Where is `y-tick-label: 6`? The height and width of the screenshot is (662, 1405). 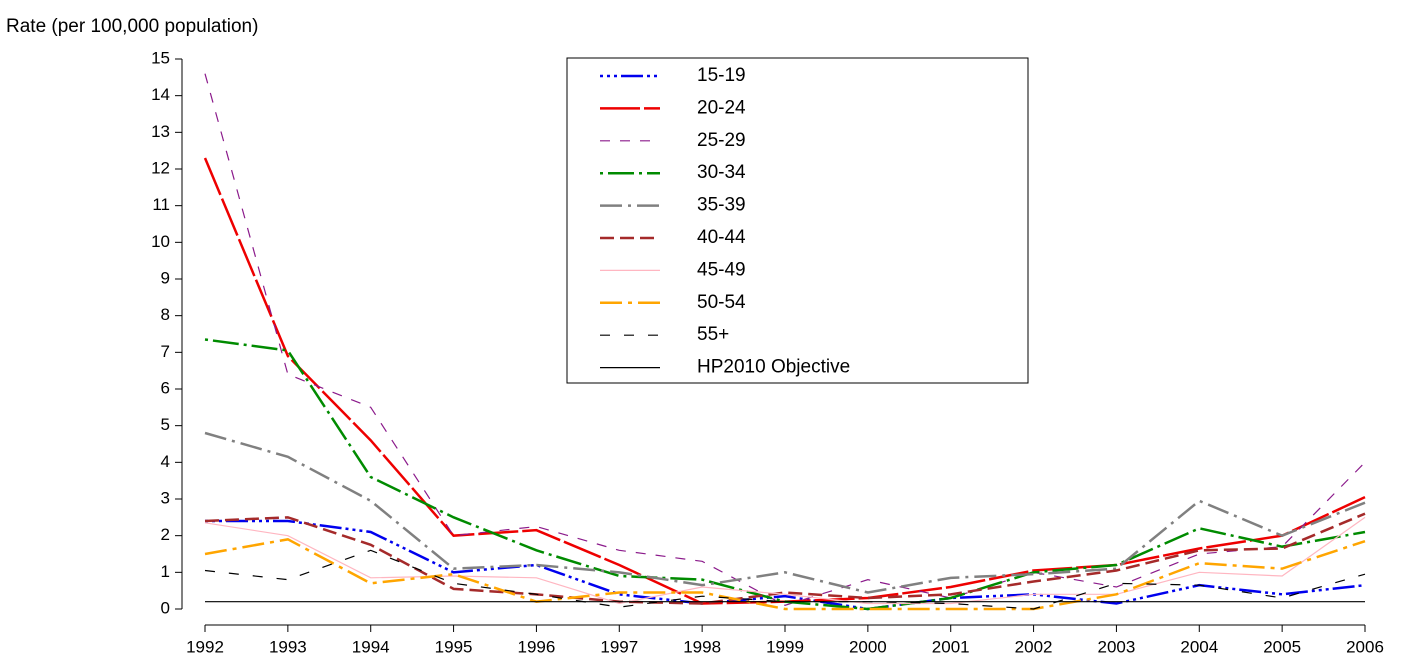
y-tick-label: 6 is located at coordinates (165, 387).